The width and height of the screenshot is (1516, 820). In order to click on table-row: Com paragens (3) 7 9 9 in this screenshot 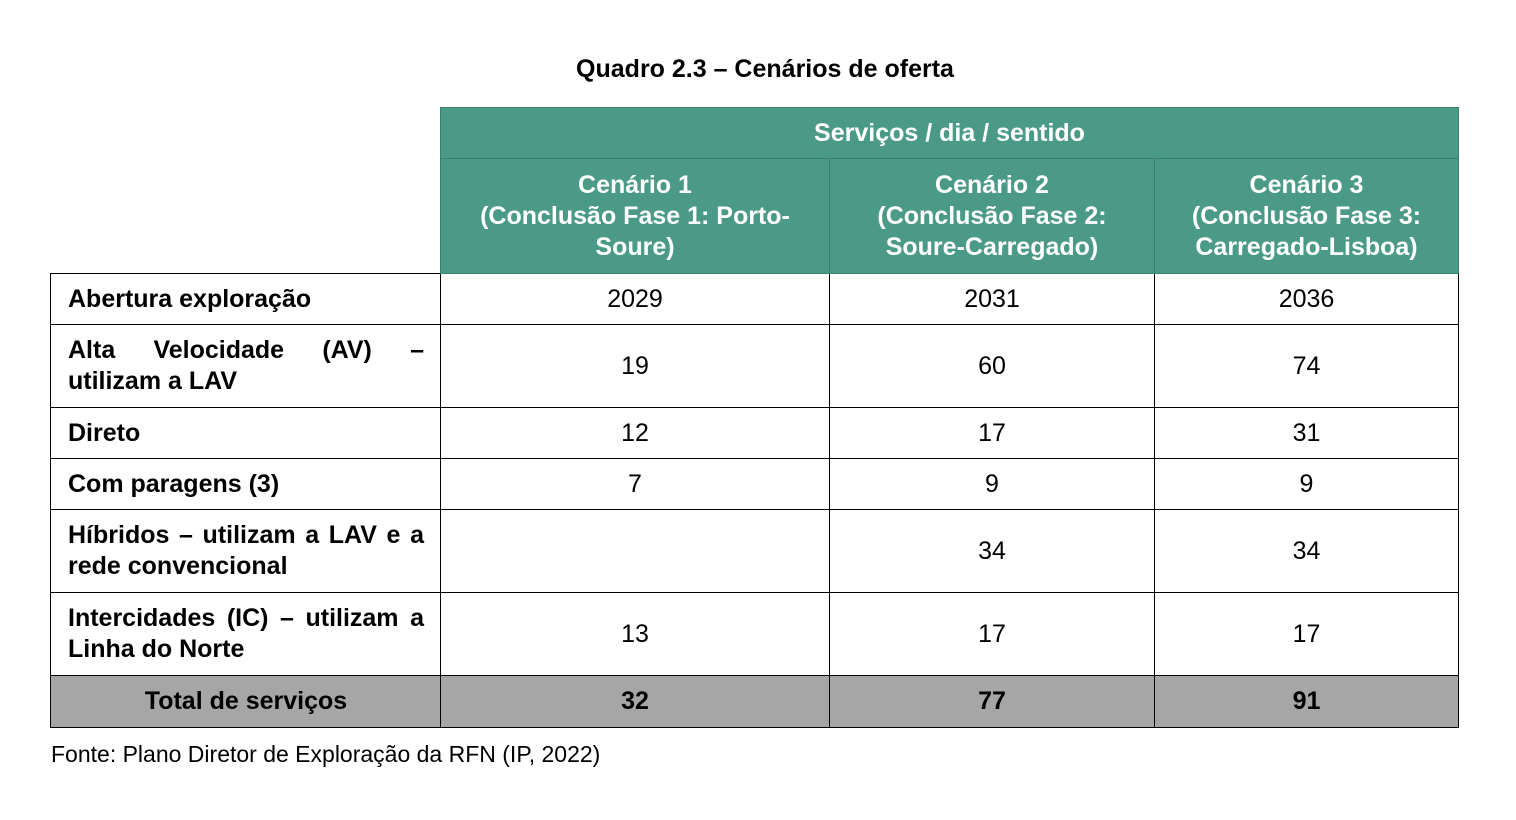, I will do `click(755, 484)`.